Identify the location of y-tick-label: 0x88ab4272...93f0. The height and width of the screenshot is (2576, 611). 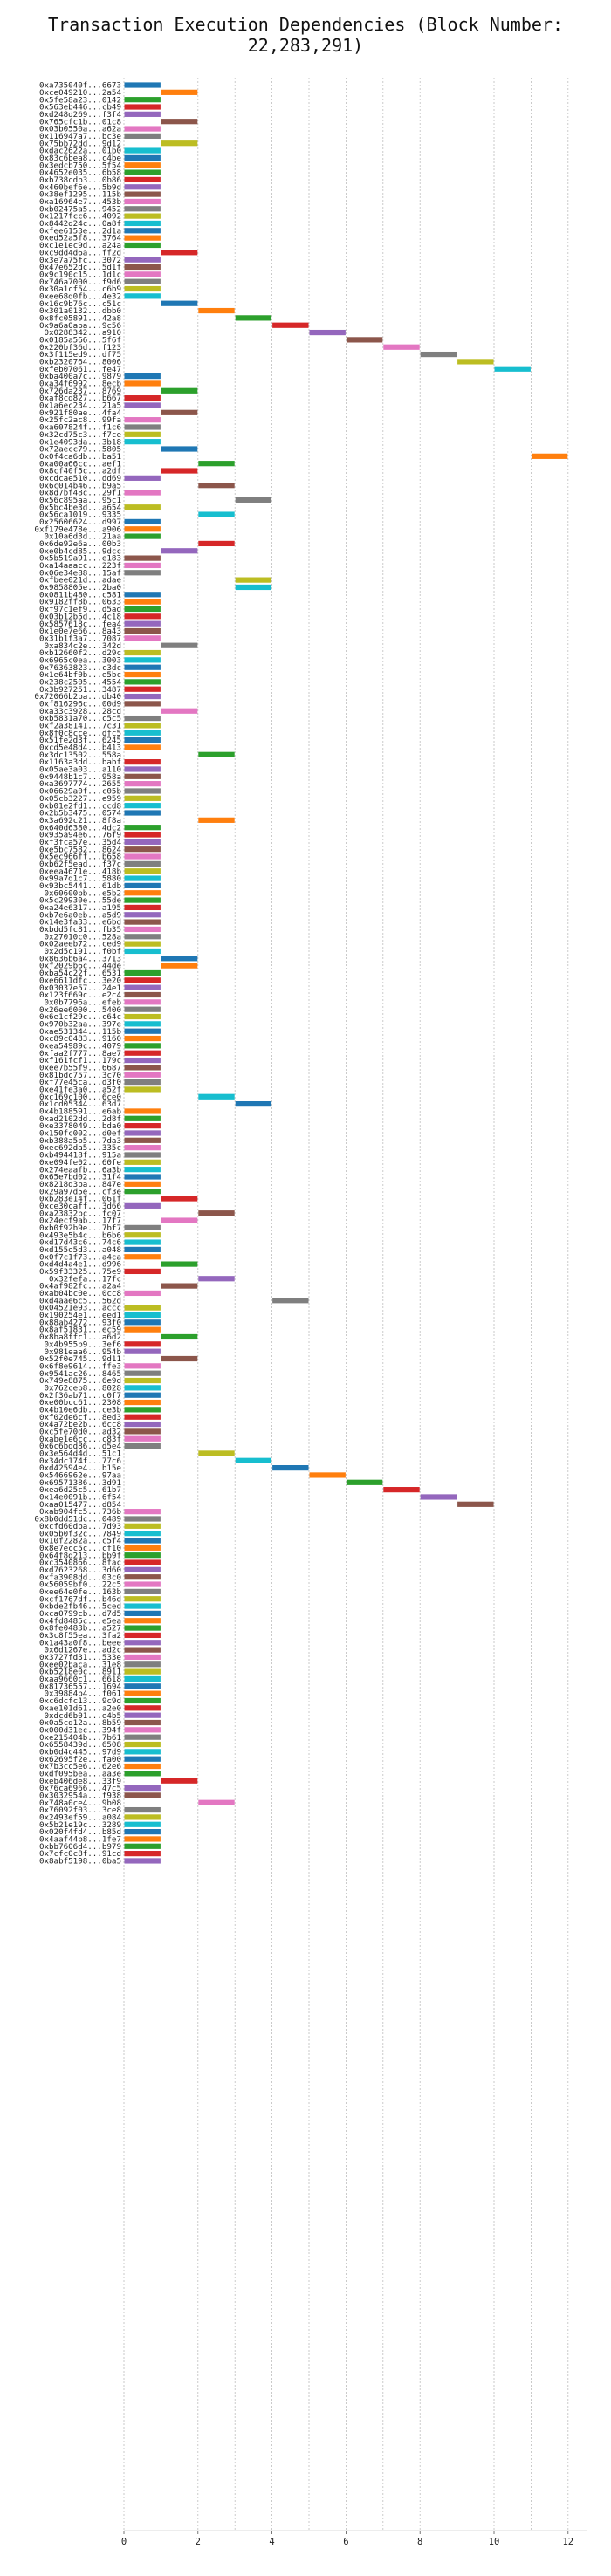
(80, 1322).